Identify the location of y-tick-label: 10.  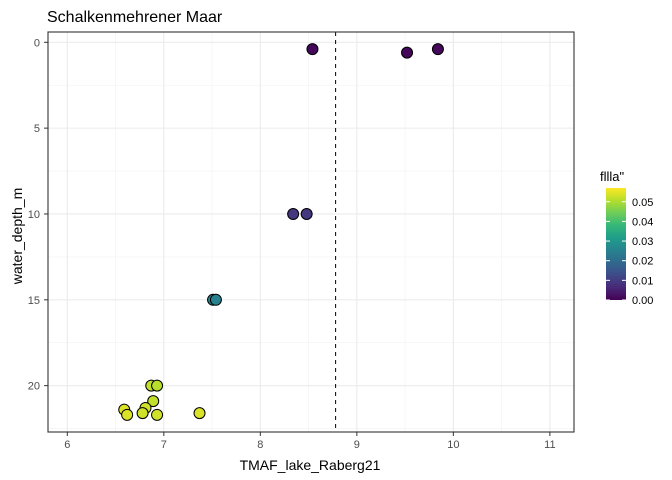
(34, 215).